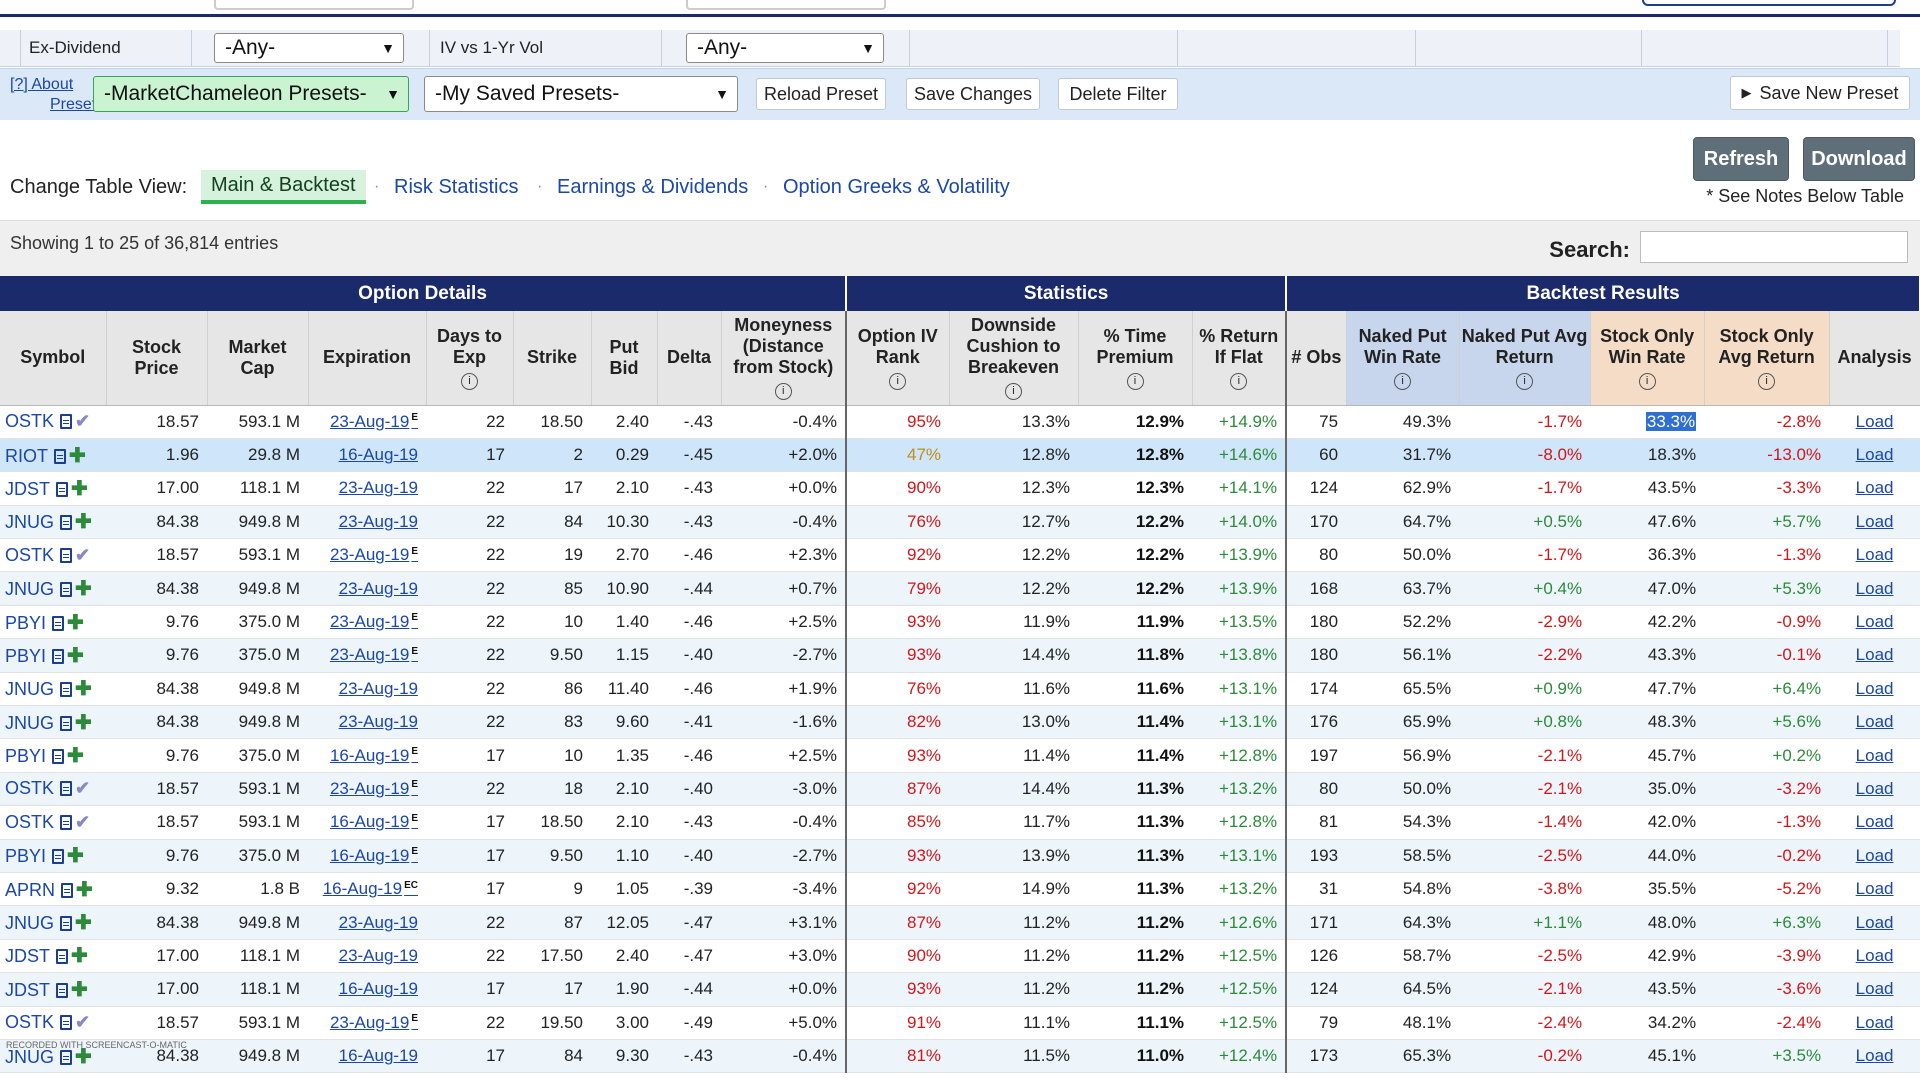 This screenshot has width=1920, height=1080. I want to click on col-symbol: Symbol, so click(53, 358).